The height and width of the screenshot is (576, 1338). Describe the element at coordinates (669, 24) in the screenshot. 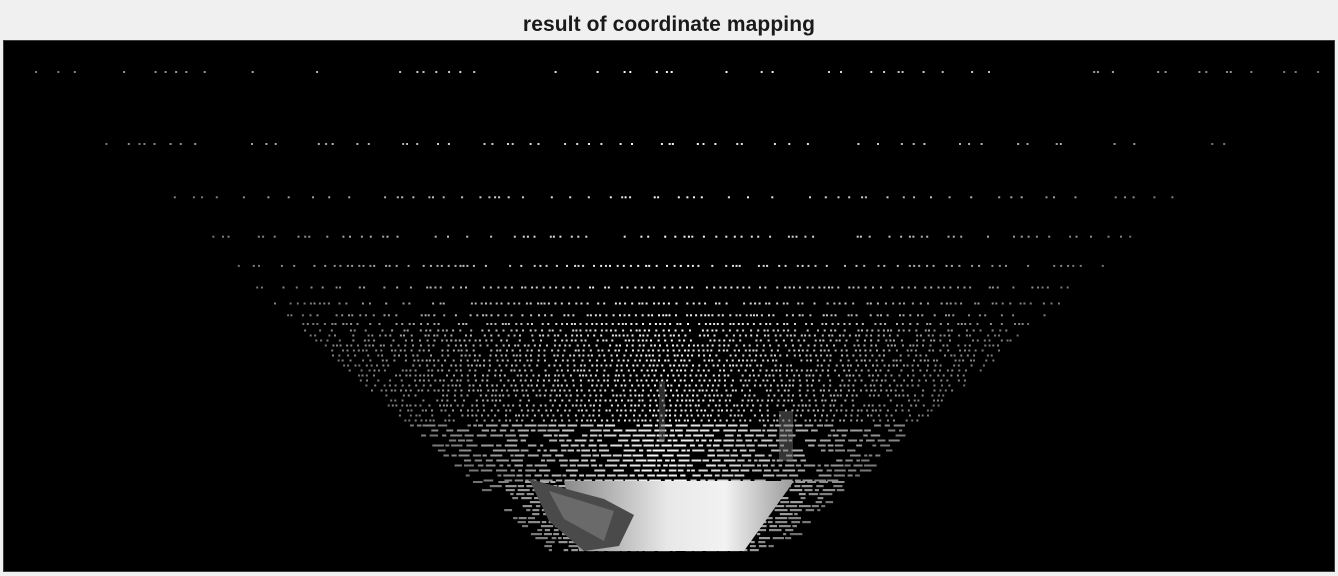

I see `figure-title: result of coordinate mapping` at that location.